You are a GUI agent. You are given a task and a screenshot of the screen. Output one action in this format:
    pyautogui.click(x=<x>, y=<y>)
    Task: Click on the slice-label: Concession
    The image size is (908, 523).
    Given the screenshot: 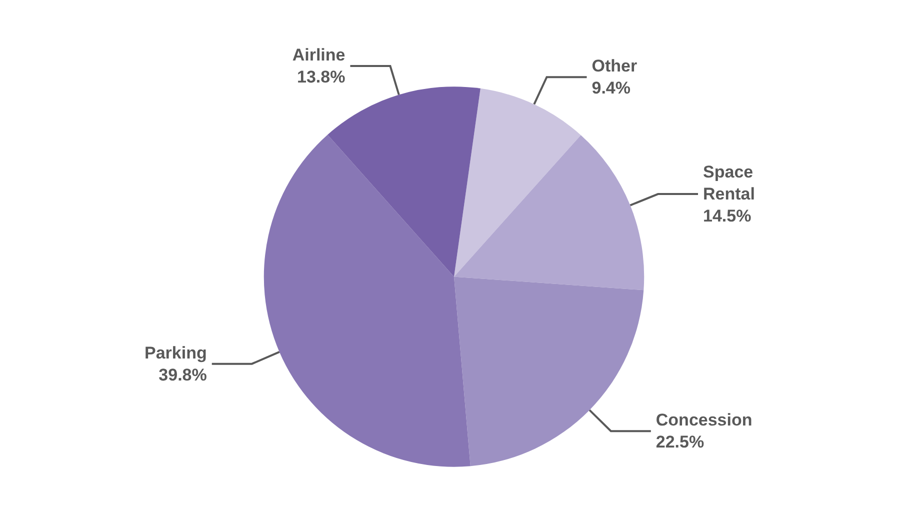 What is the action you would take?
    pyautogui.click(x=704, y=420)
    